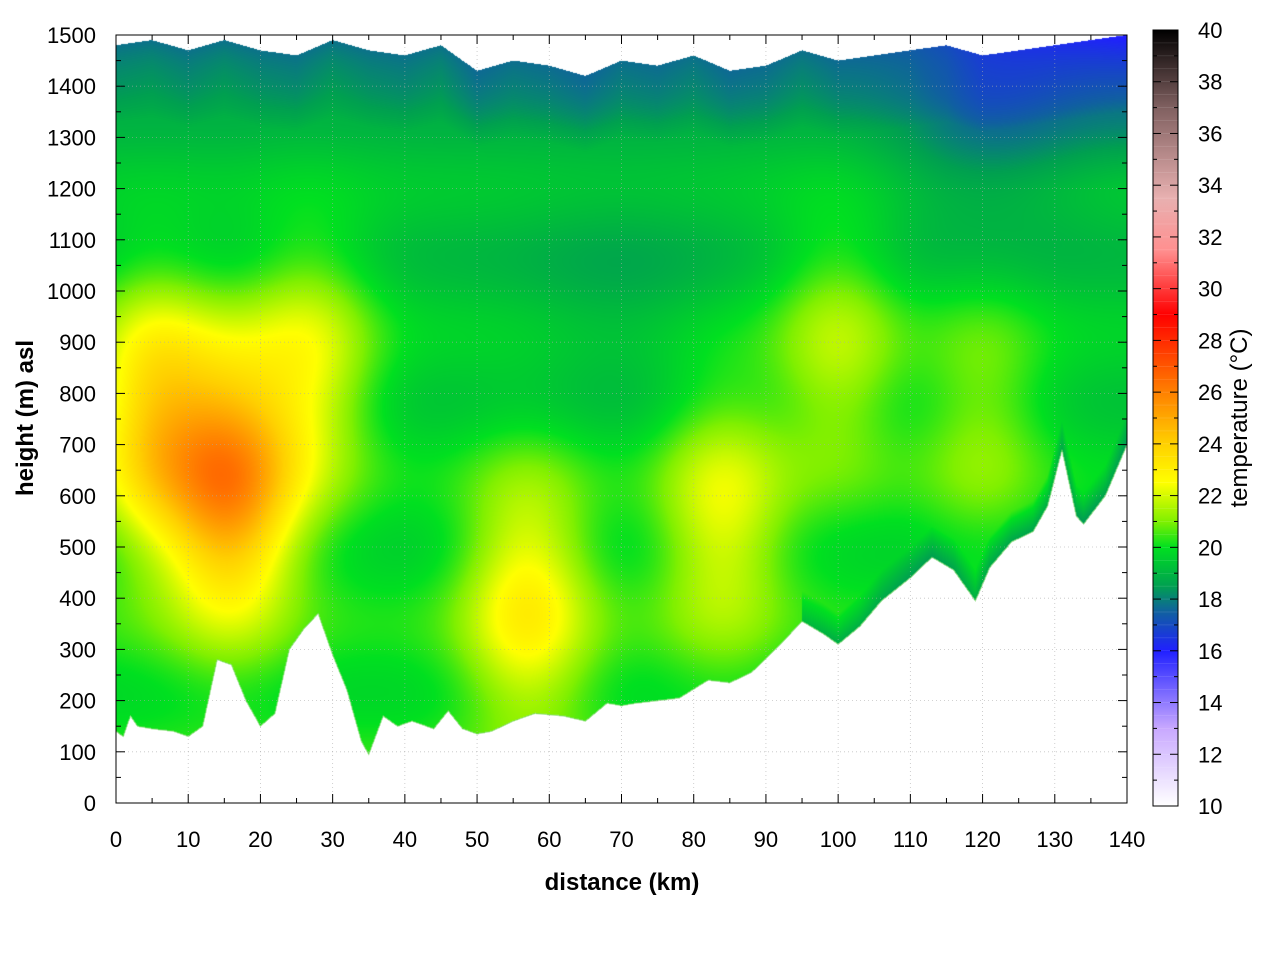 This screenshot has width=1280, height=965. Describe the element at coordinates (1210, 547) in the screenshot. I see `colorbar-tick-label: 20` at that location.